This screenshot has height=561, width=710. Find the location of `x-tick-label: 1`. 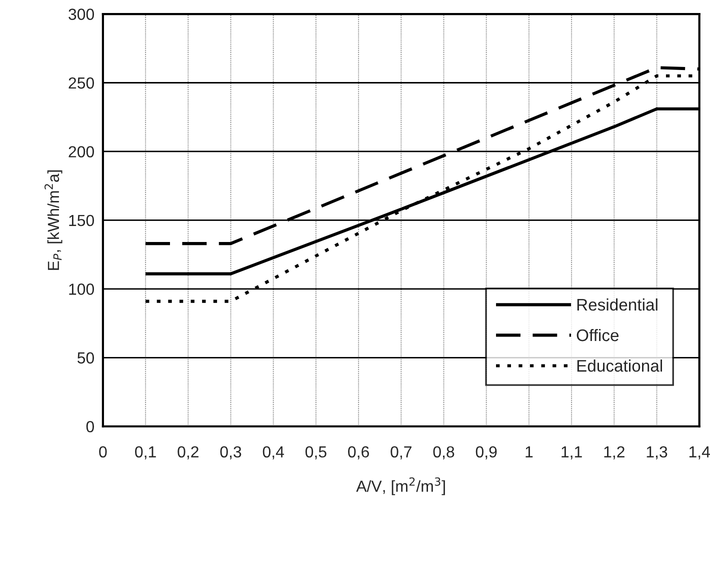

x-tick-label: 1 is located at coordinates (529, 452).